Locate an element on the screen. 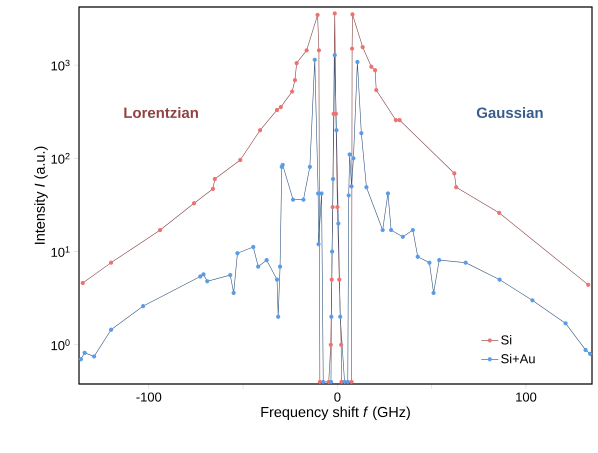 The image size is (598, 453). annotation: Gaussian is located at coordinates (509, 112).